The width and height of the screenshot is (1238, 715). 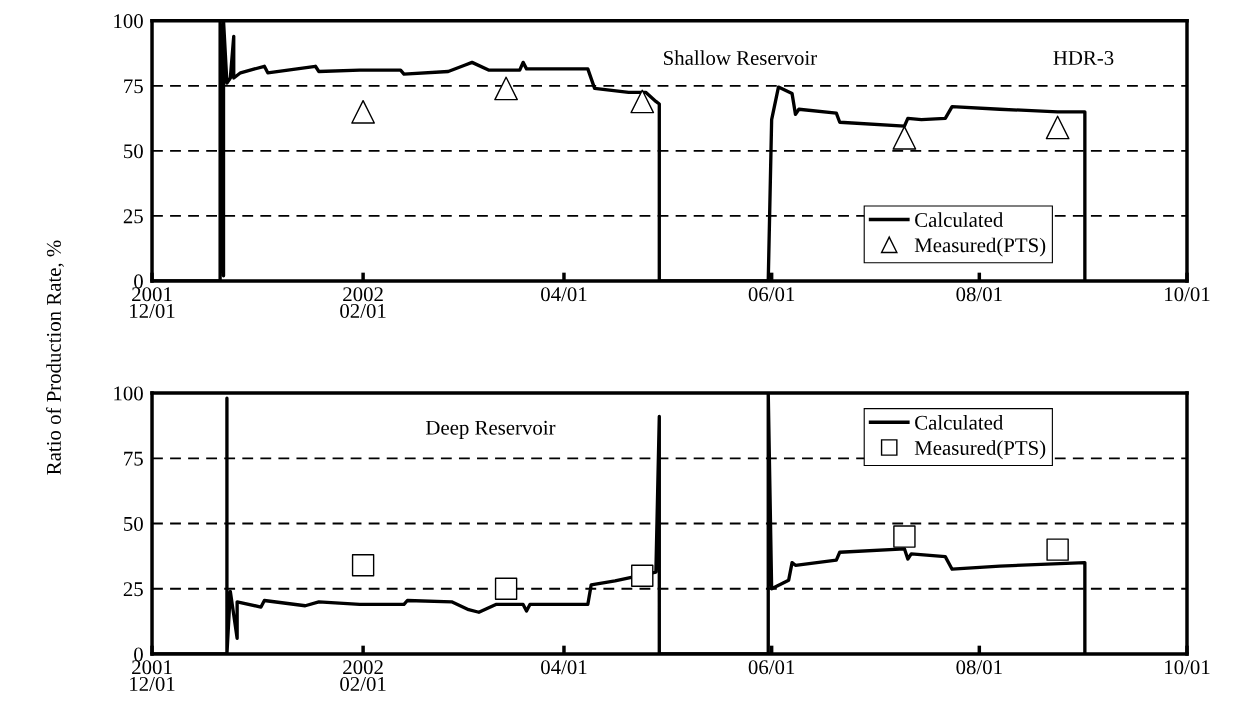 What do you see at coordinates (980, 450) in the screenshot?
I see `text: Measured(PTS)` at bounding box center [980, 450].